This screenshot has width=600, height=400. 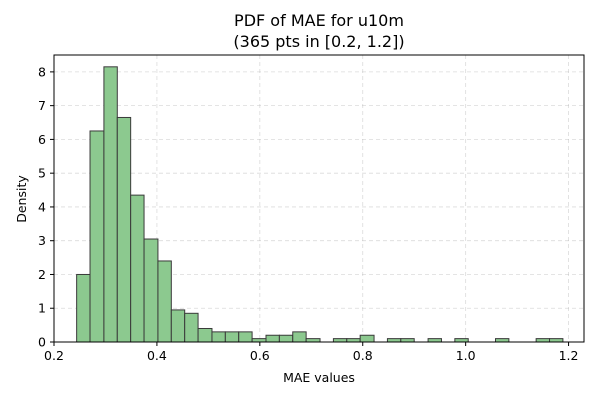 I want to click on x-tick-label: 0.2, so click(x=54, y=355).